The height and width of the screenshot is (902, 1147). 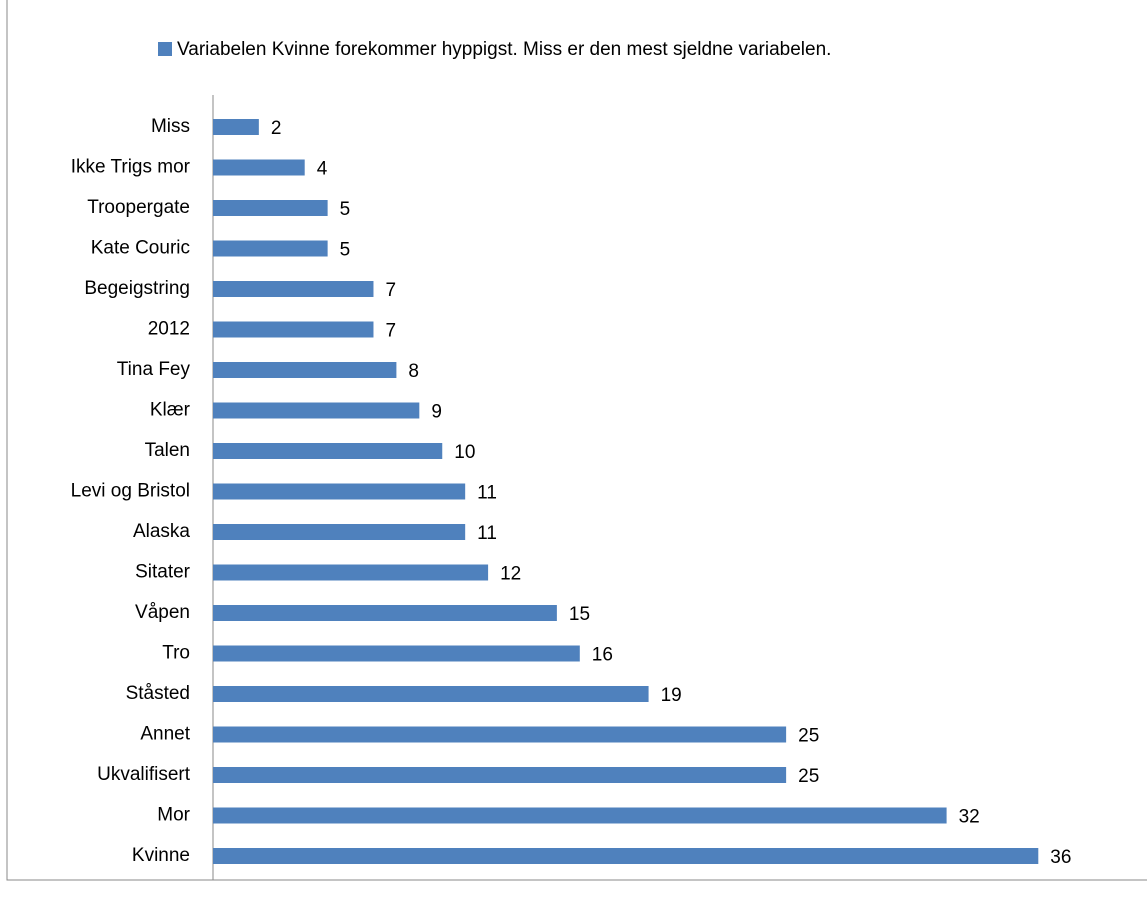 What do you see at coordinates (602, 655) in the screenshot?
I see `data-label: 16` at bounding box center [602, 655].